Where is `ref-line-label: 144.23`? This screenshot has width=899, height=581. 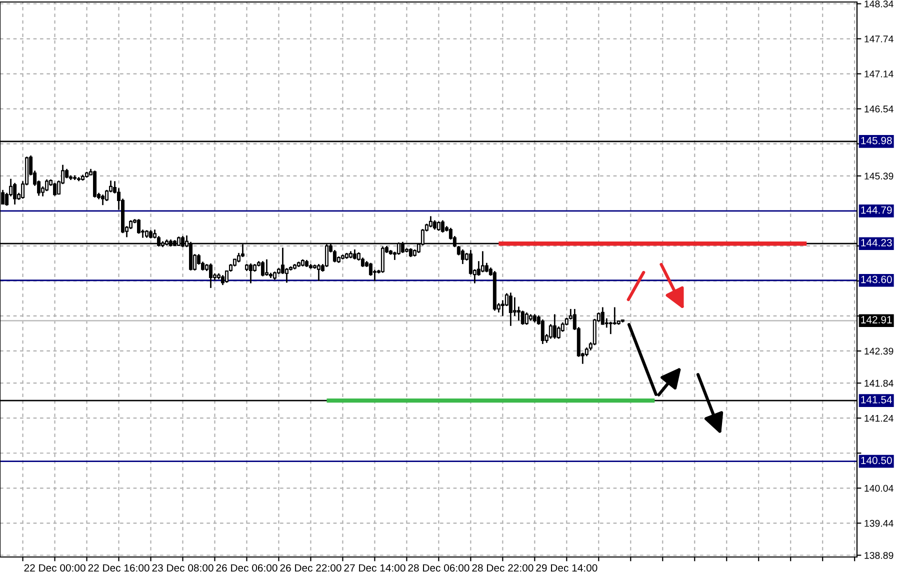
ref-line-label: 144.23 is located at coordinates (876, 242).